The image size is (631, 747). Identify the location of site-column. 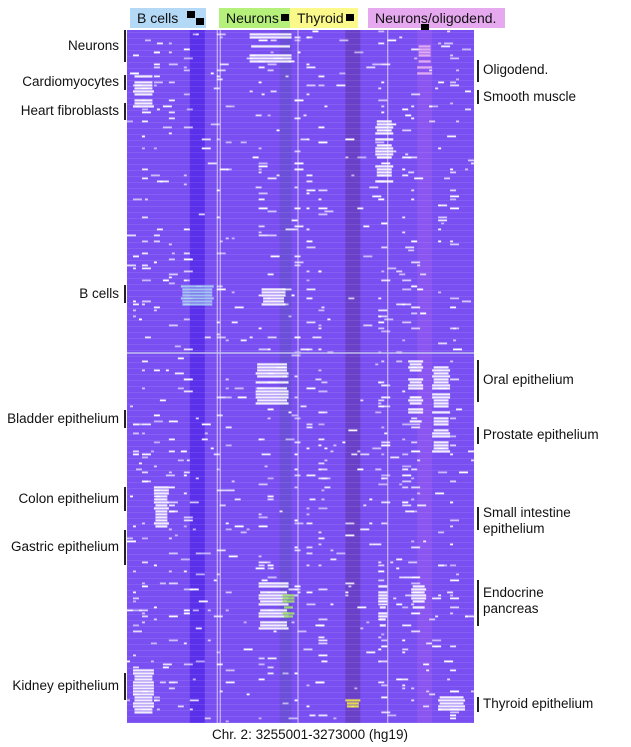
(217, 376).